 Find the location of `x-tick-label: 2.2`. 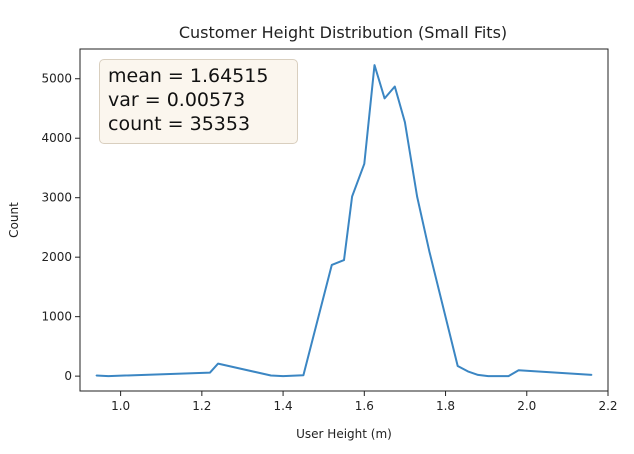

x-tick-label: 2.2 is located at coordinates (607, 406).